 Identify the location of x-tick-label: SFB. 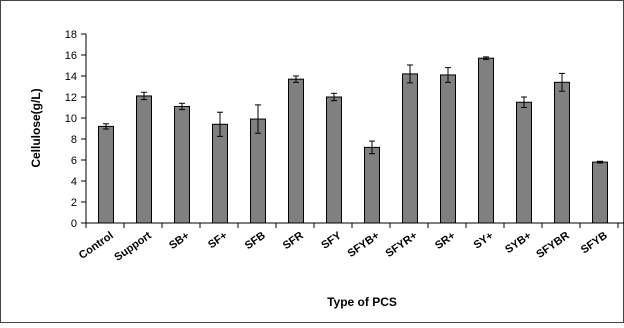
(255, 241).